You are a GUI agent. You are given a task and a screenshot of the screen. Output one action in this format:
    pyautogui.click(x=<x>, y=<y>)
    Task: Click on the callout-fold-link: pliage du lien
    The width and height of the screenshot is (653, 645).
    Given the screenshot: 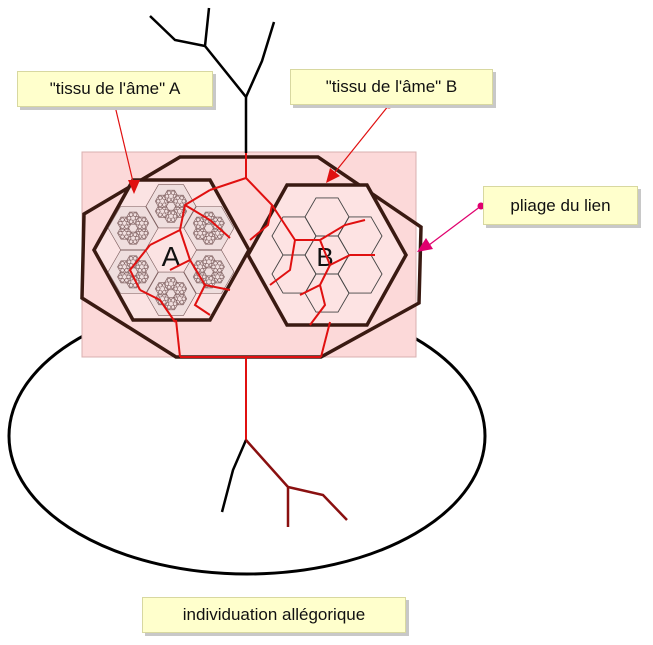 What is the action you would take?
    pyautogui.click(x=560, y=205)
    